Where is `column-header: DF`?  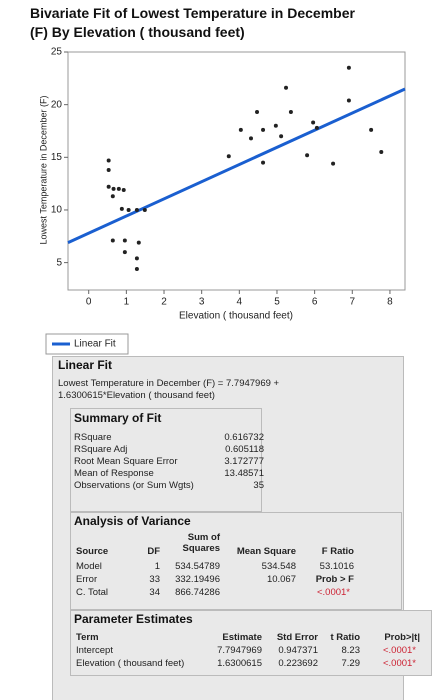 column-header: DF is located at coordinates (153, 551).